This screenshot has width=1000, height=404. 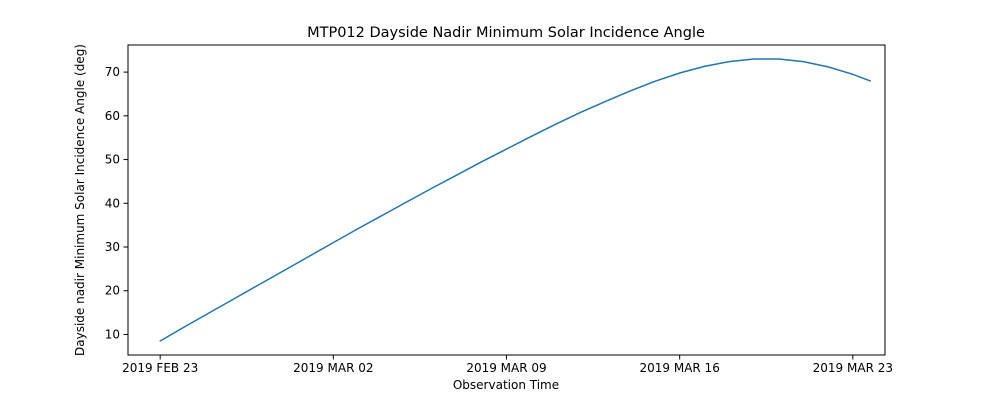 What do you see at coordinates (112, 160) in the screenshot?
I see `y-tick-label: 50` at bounding box center [112, 160].